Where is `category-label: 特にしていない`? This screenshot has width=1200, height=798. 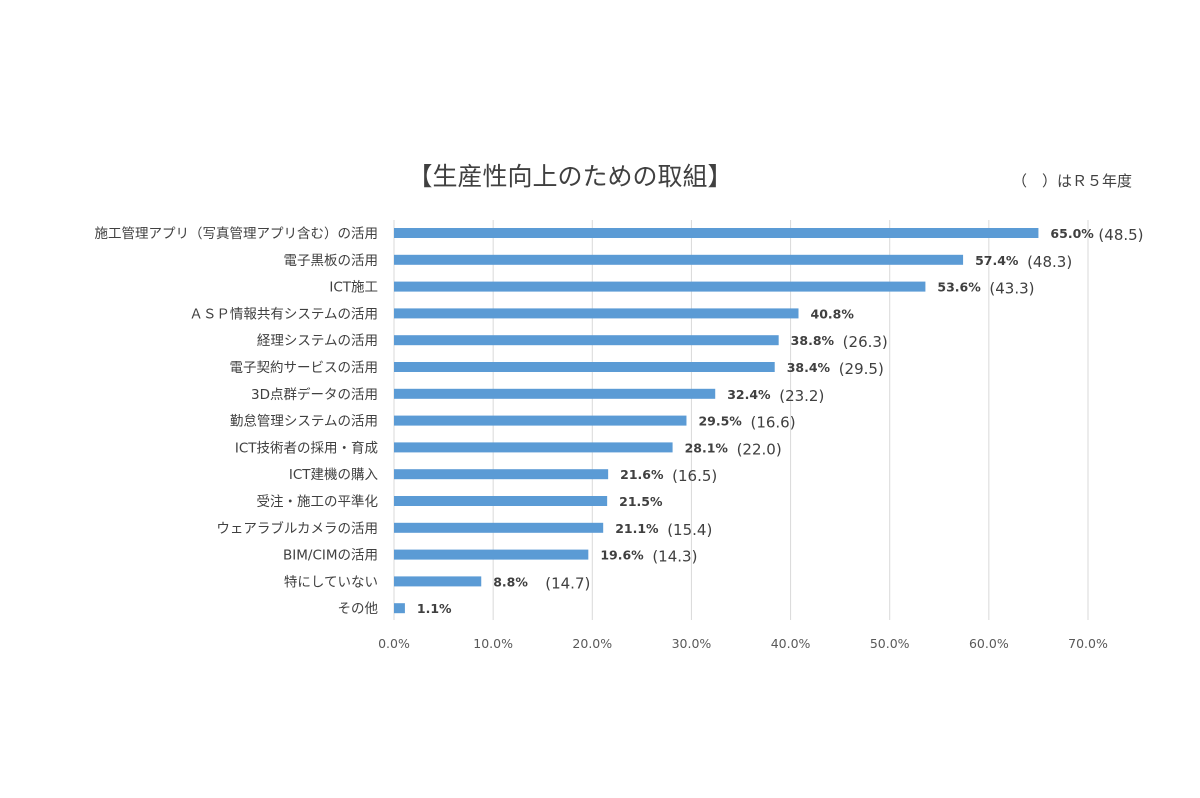 category-label: 特にしていない is located at coordinates (331, 582).